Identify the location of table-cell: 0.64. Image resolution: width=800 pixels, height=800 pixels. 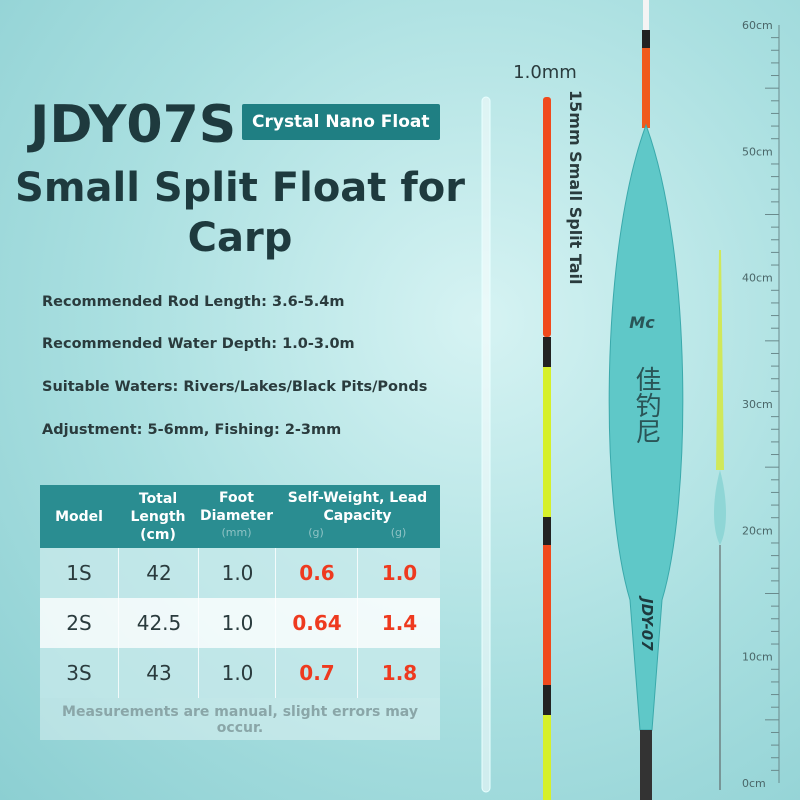
(316, 623).